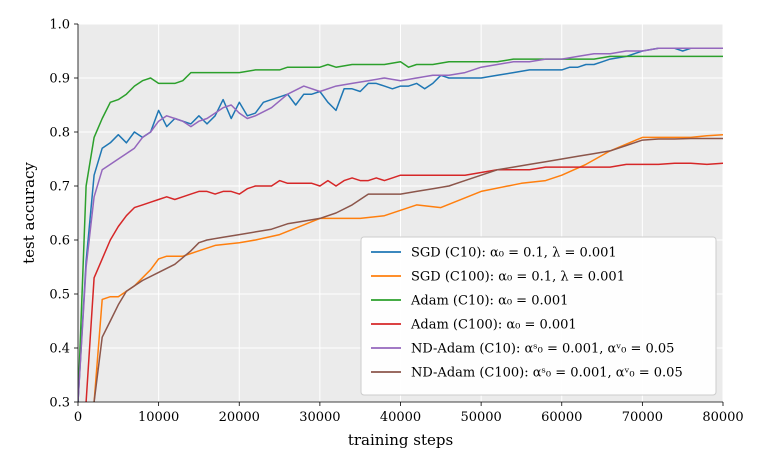  Describe the element at coordinates (722, 417) in the screenshot. I see `x-tick-label: 80000` at that location.